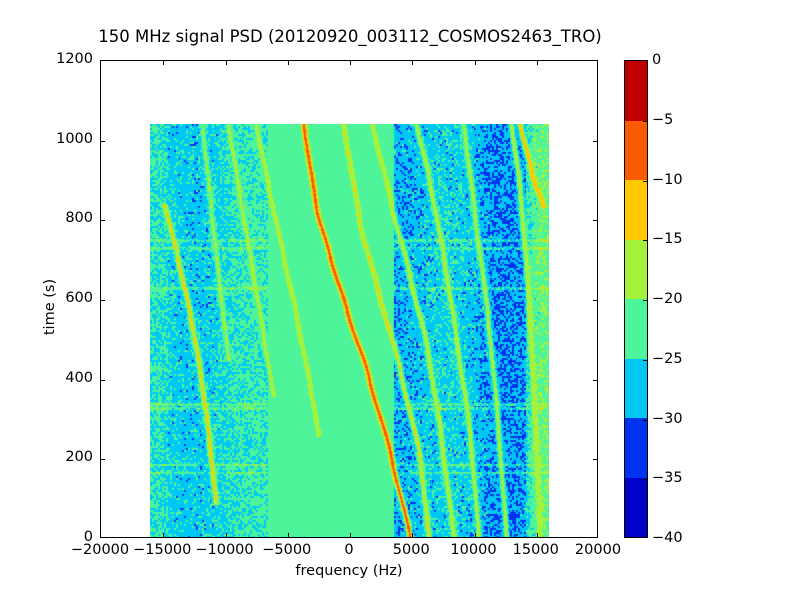  What do you see at coordinates (667, 179) in the screenshot?
I see `colorbar-tick-label: −10` at bounding box center [667, 179].